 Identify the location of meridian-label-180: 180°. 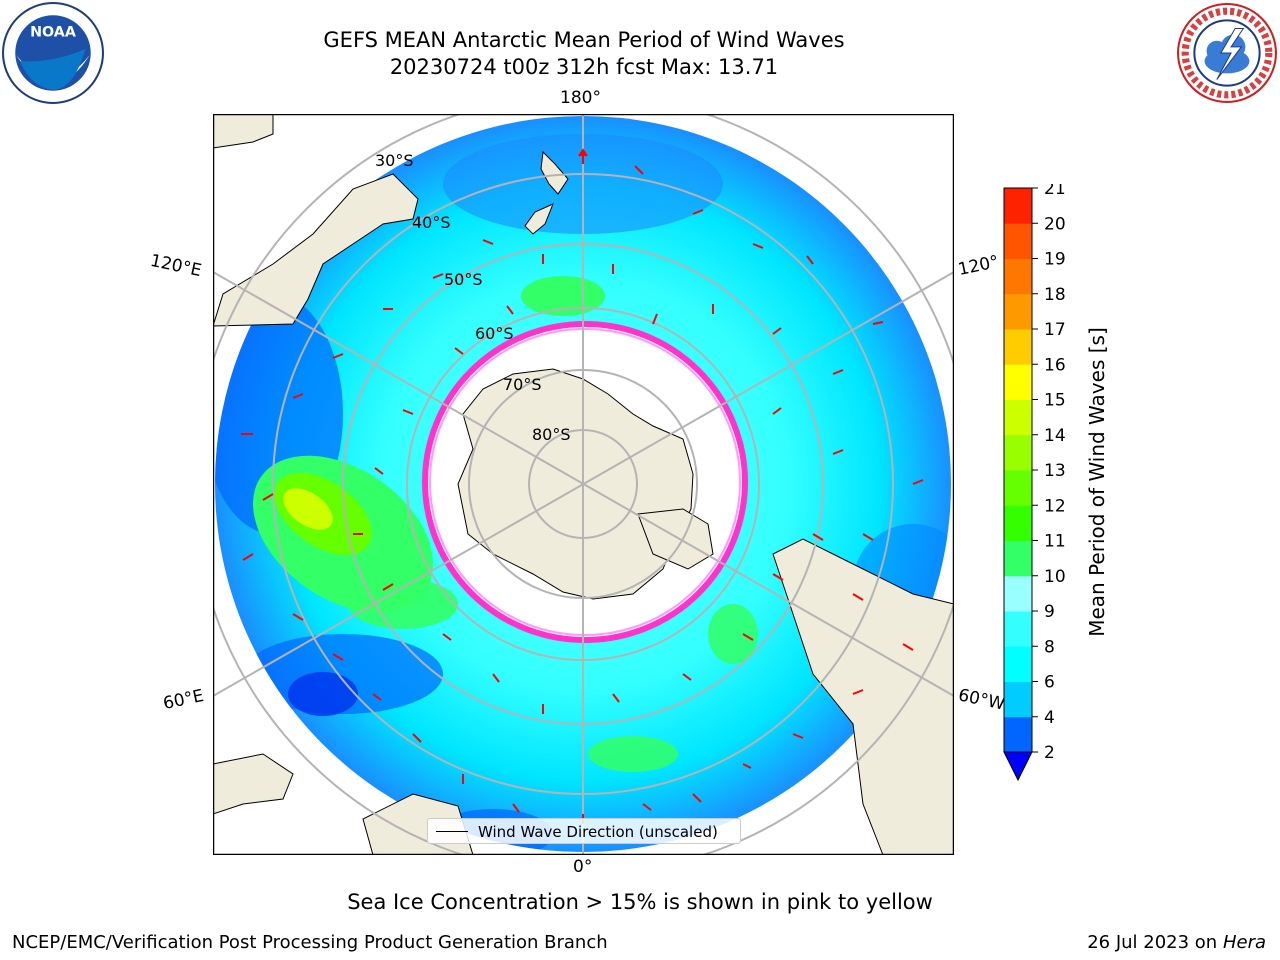
(580, 98).